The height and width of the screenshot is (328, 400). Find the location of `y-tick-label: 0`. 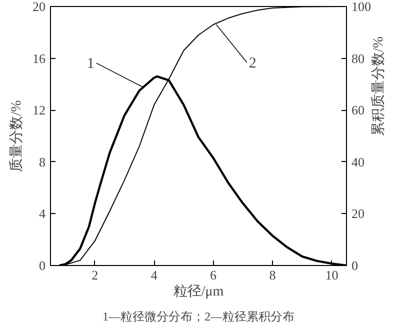

y-tick-label: 0 is located at coordinates (42, 265).